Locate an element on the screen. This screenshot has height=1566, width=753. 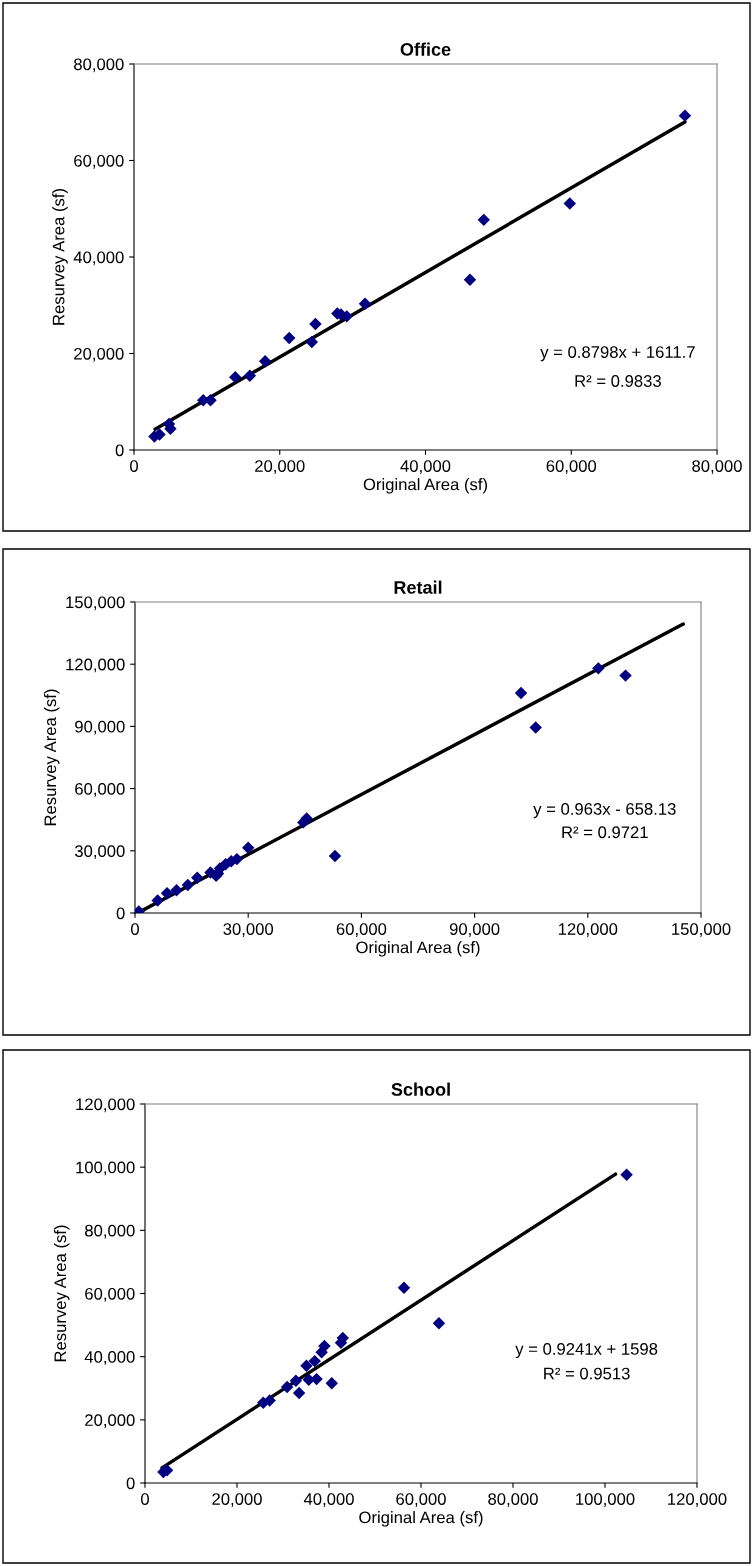
annotation: y = 0.8798x + 1611.7 is located at coordinates (617, 354).